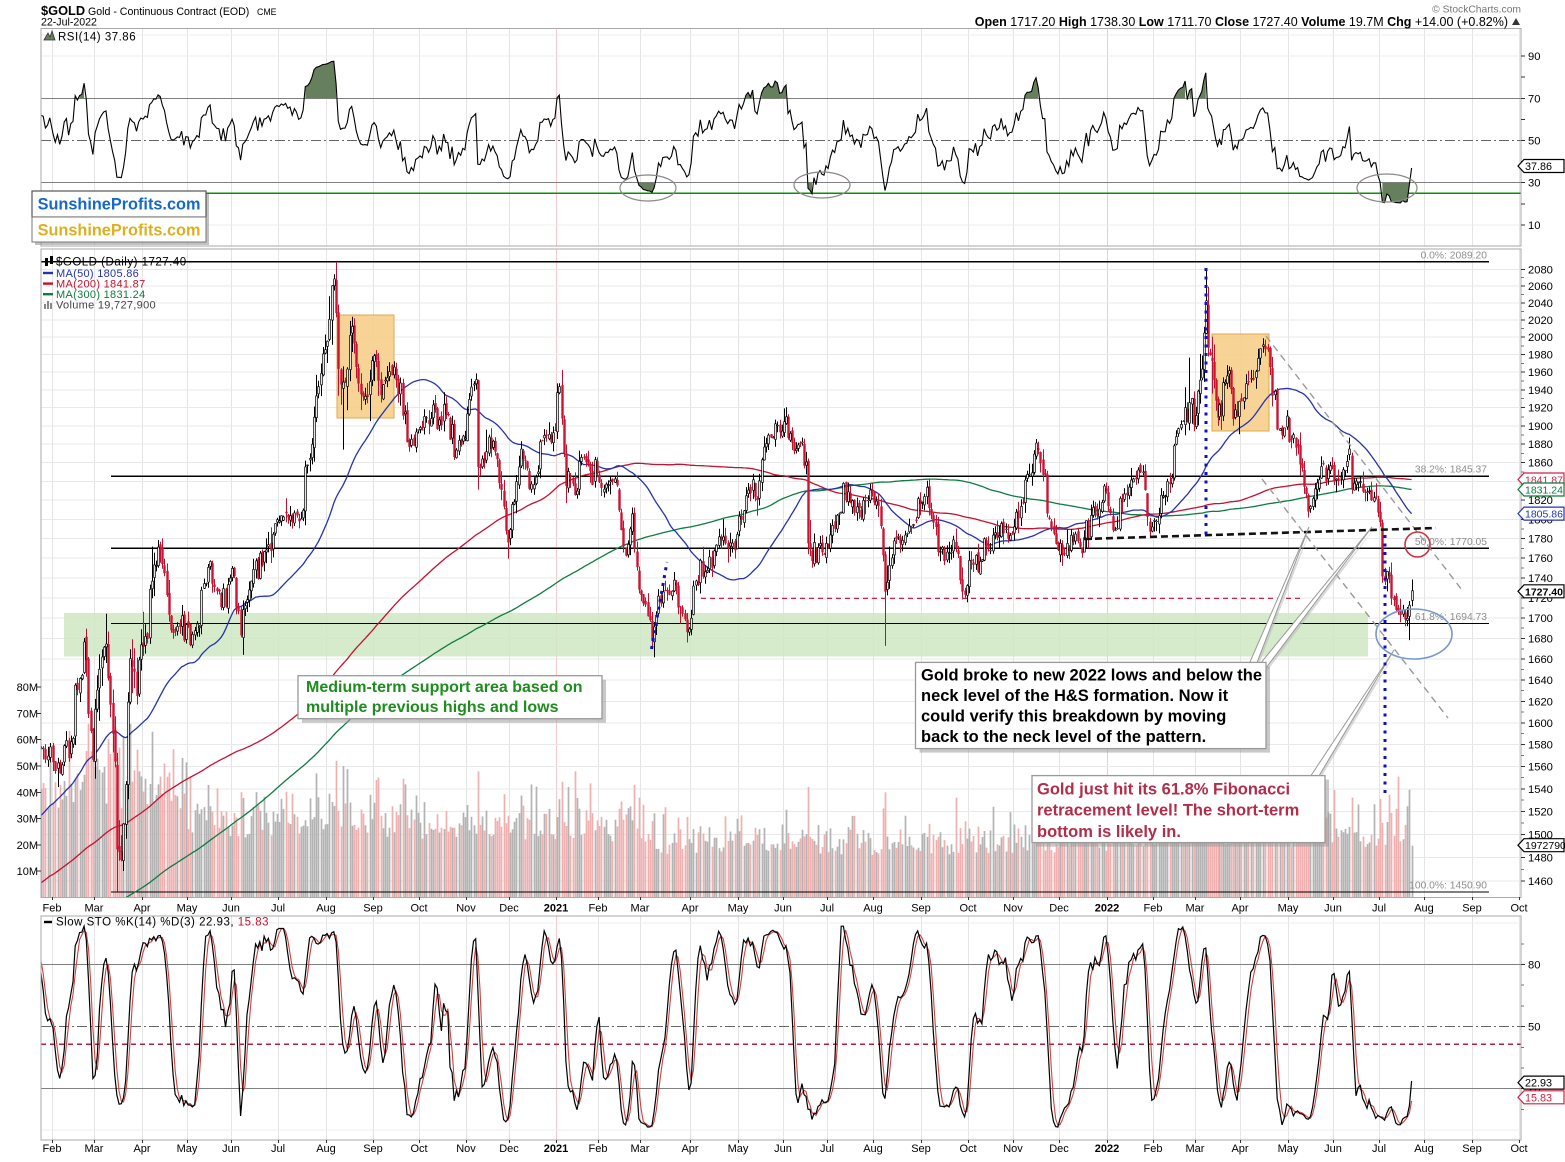 The width and height of the screenshot is (1565, 1162). What do you see at coordinates (101, 295) in the screenshot?
I see `svg-text: MA(300) 1831.24` at bounding box center [101, 295].